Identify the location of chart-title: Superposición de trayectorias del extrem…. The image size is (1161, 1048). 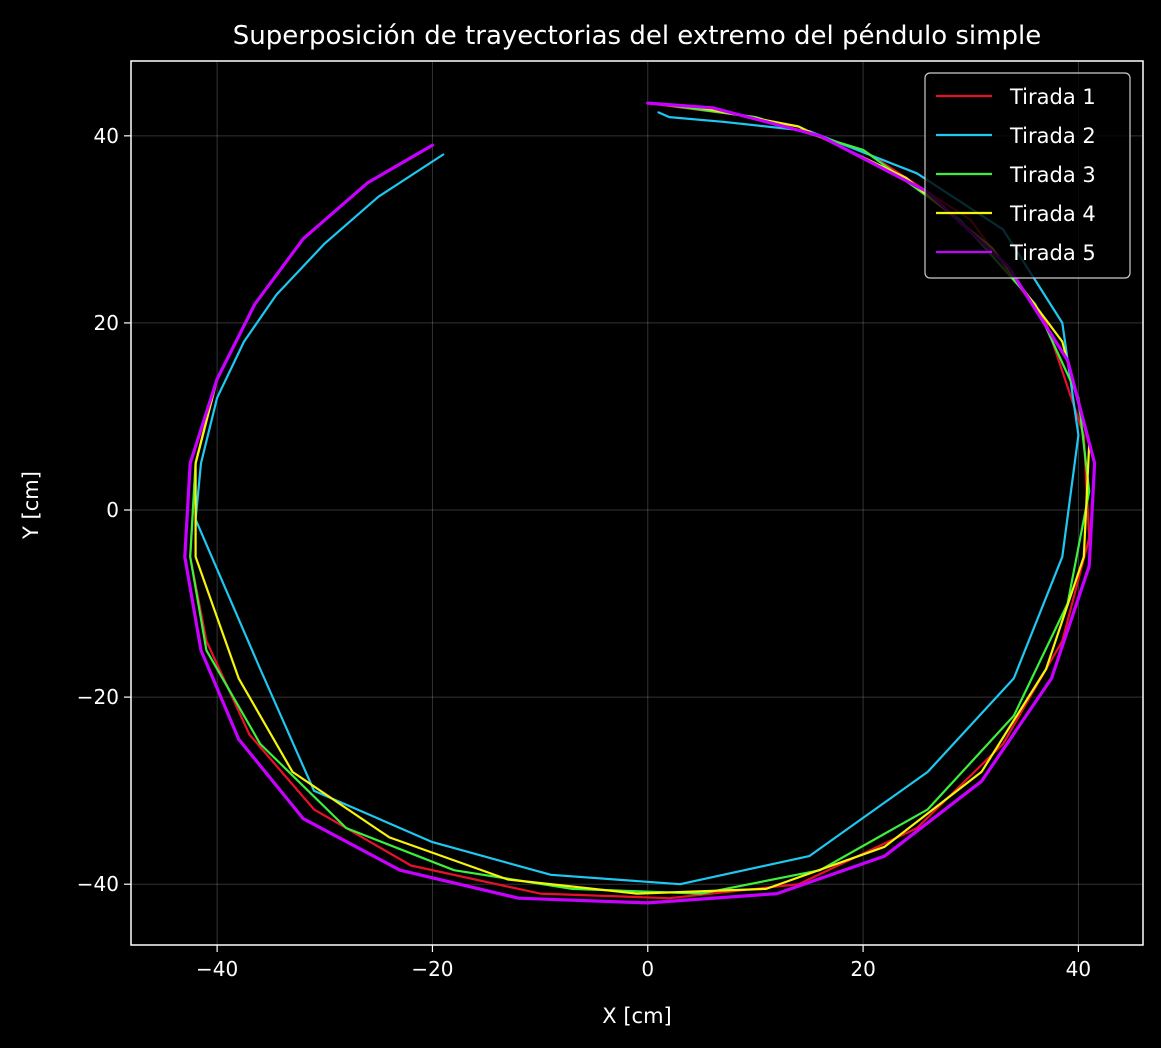
(637, 36).